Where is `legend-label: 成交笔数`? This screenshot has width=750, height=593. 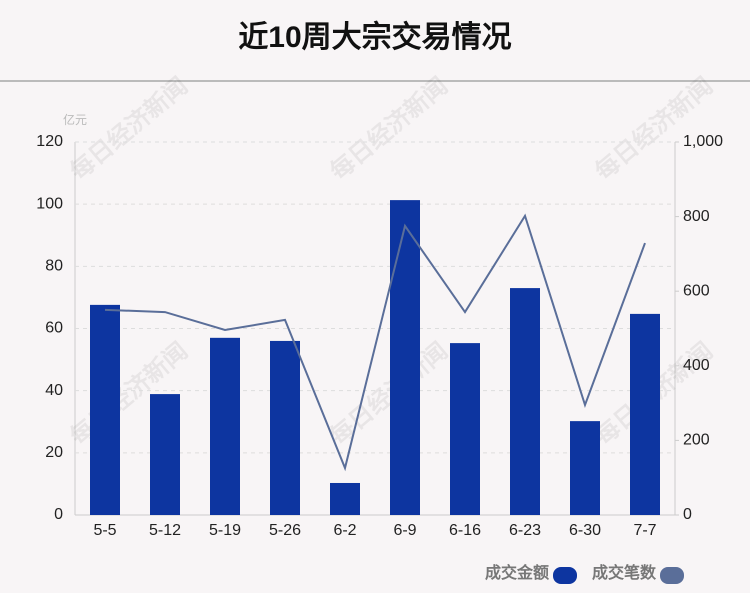
legend-label: 成交笔数 is located at coordinates (624, 572).